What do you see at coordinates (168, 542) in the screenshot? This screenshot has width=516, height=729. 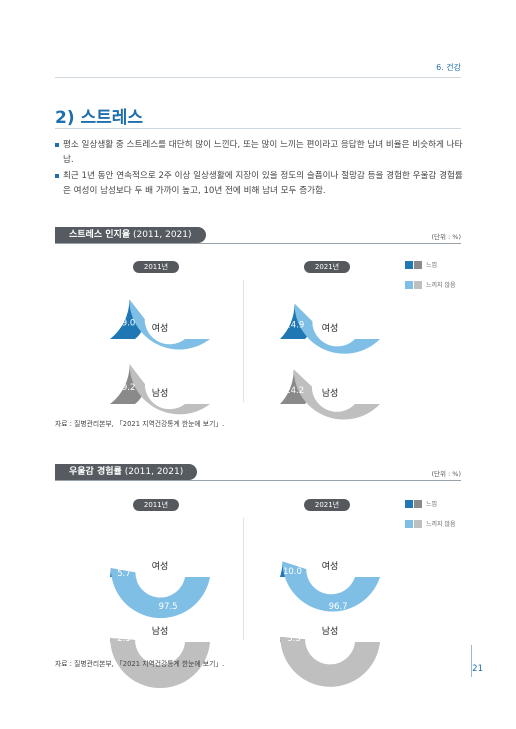 I see `data-label-not-felt: 94.3` at bounding box center [168, 542].